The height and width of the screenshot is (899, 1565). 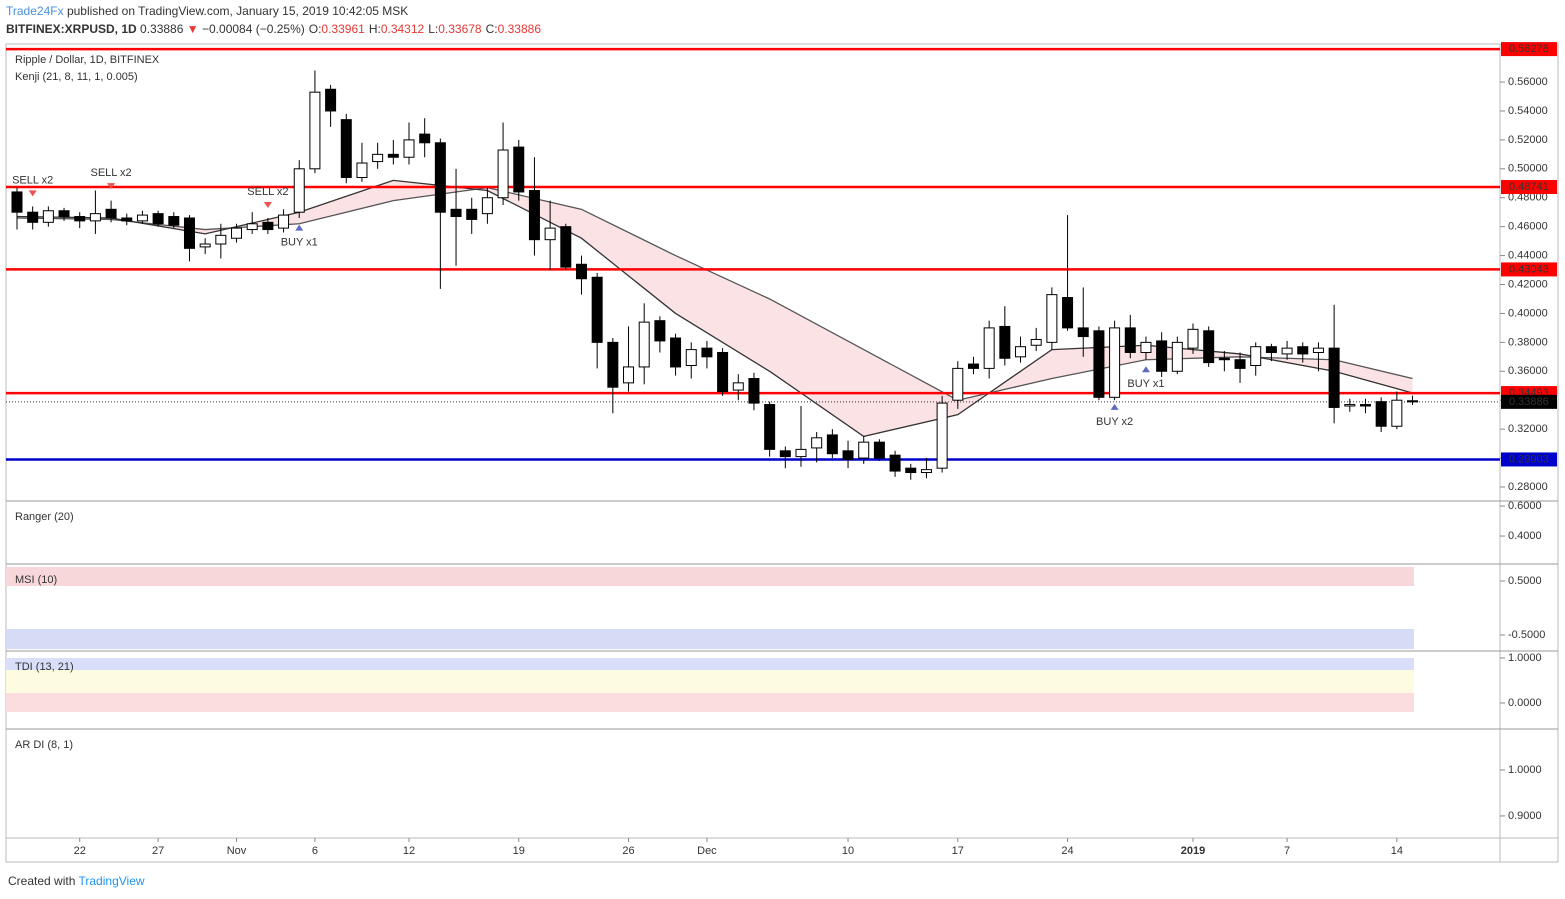 I want to click on y-tick-label: 0.9000, so click(x=1525, y=816).